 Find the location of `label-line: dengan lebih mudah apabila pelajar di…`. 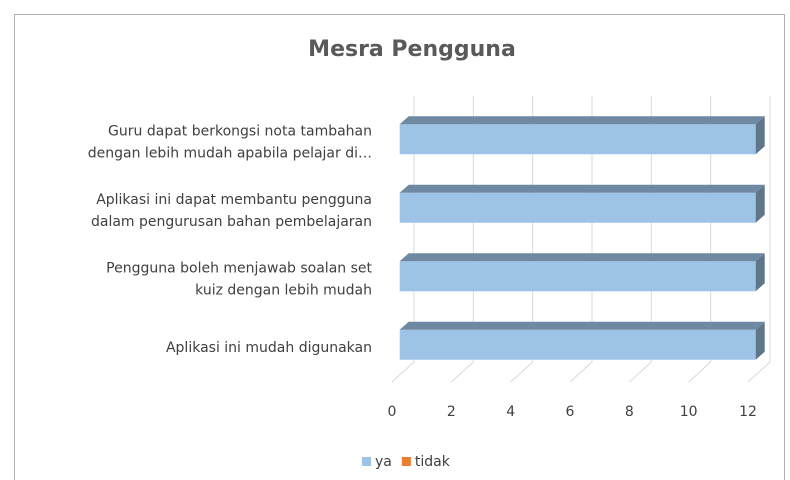

label-line: dengan lebih mudah apabila pelajar di… is located at coordinates (230, 153).